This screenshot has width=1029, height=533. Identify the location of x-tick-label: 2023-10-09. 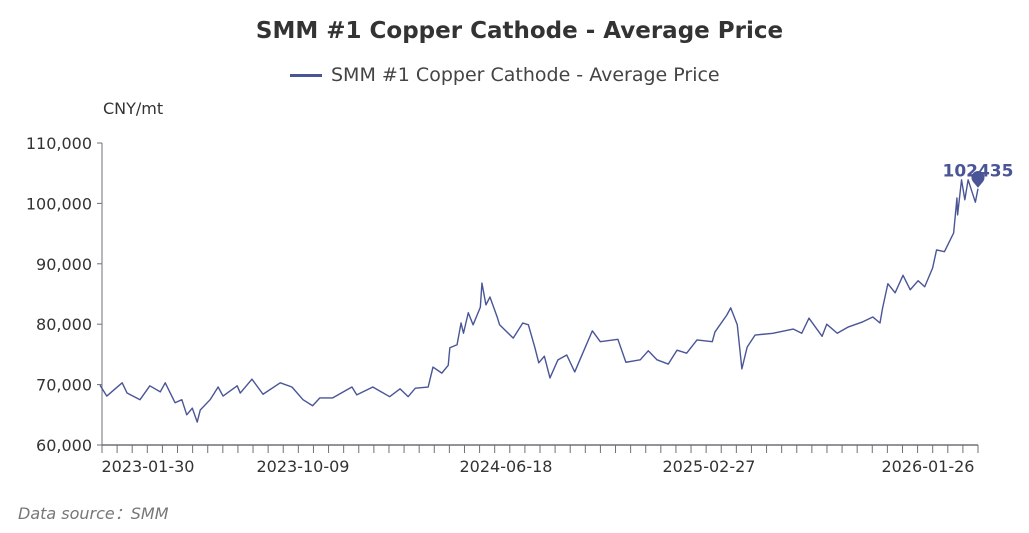
(303, 466).